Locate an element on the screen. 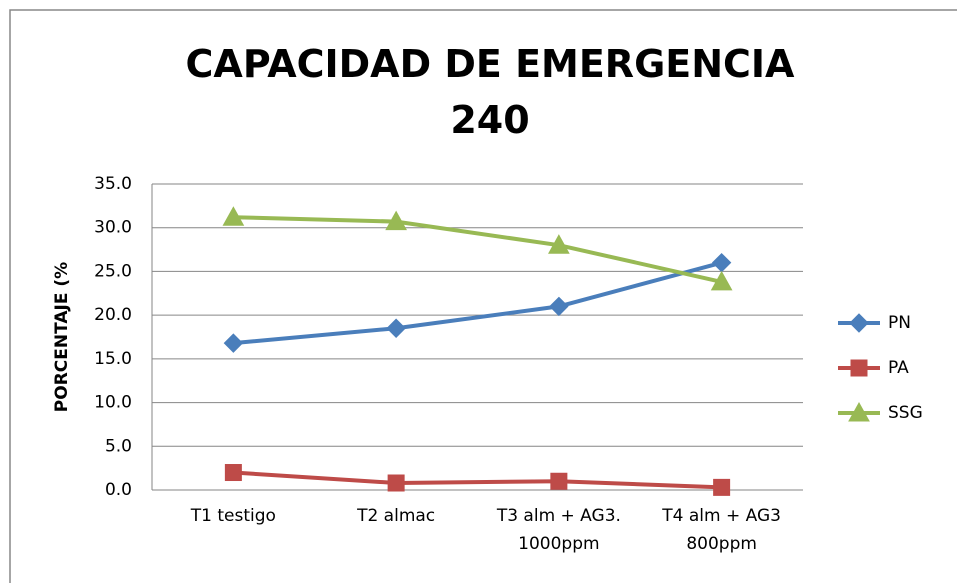 This screenshot has width=957, height=587. x-tick-label: T1 testigo is located at coordinates (233, 516).